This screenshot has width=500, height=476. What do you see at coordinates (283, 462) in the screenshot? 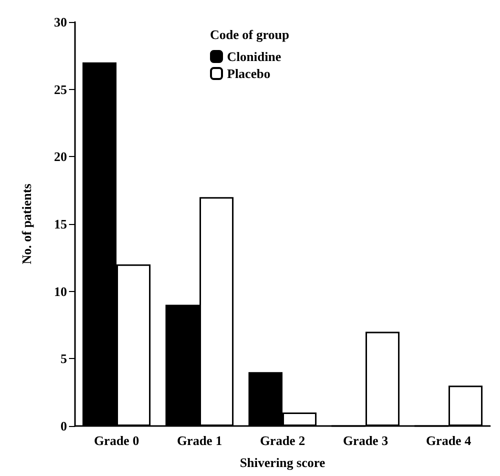
I see `x-axis-title: Shivering score` at bounding box center [283, 462].